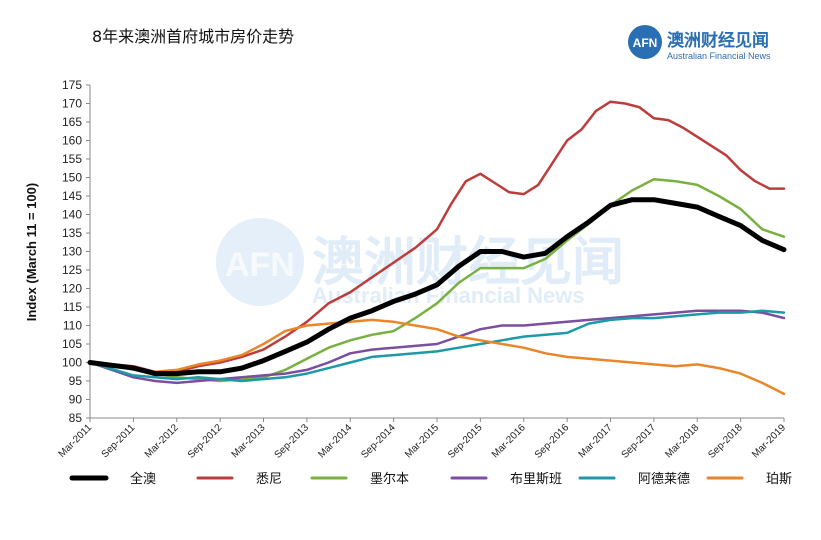 The height and width of the screenshot is (540, 821). What do you see at coordinates (119, 441) in the screenshot?
I see `x-tick-label: Sep-2011` at bounding box center [119, 441].